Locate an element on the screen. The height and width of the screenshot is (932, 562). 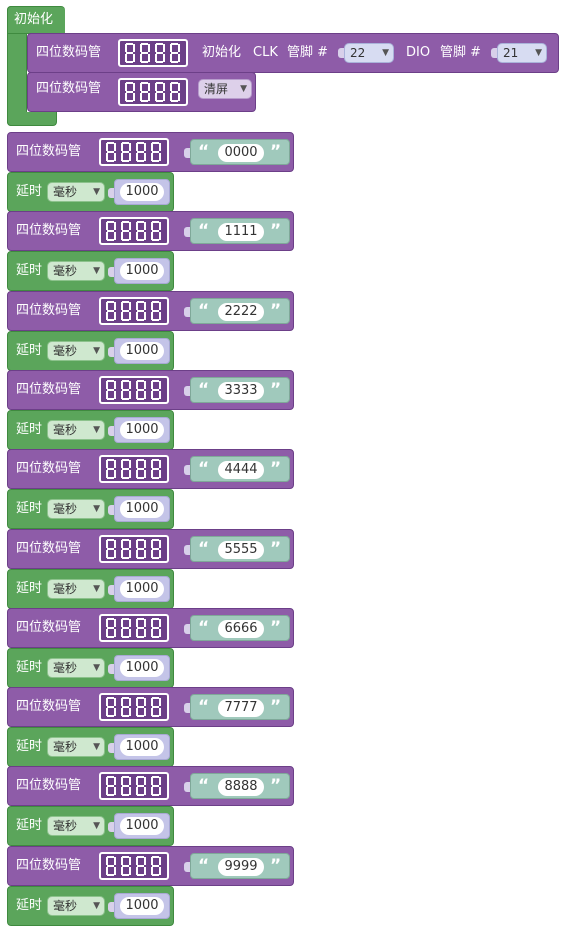
display-text-label: 四位数码管 is located at coordinates (49, 865).